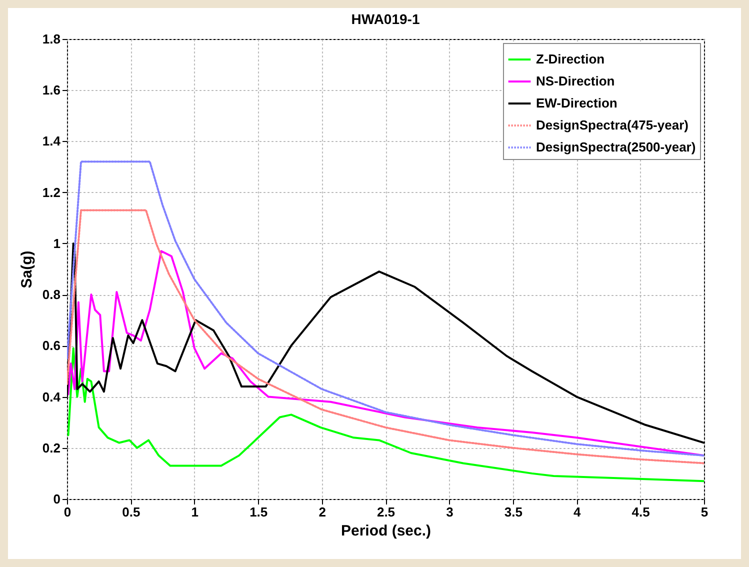  Describe the element at coordinates (27, 269) in the screenshot. I see `y-axis-title: Sa(g)` at that location.